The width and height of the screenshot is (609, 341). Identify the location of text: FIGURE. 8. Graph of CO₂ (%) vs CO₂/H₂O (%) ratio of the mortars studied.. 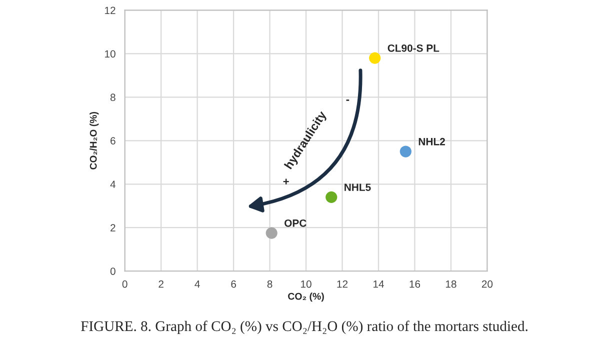
(304, 327).